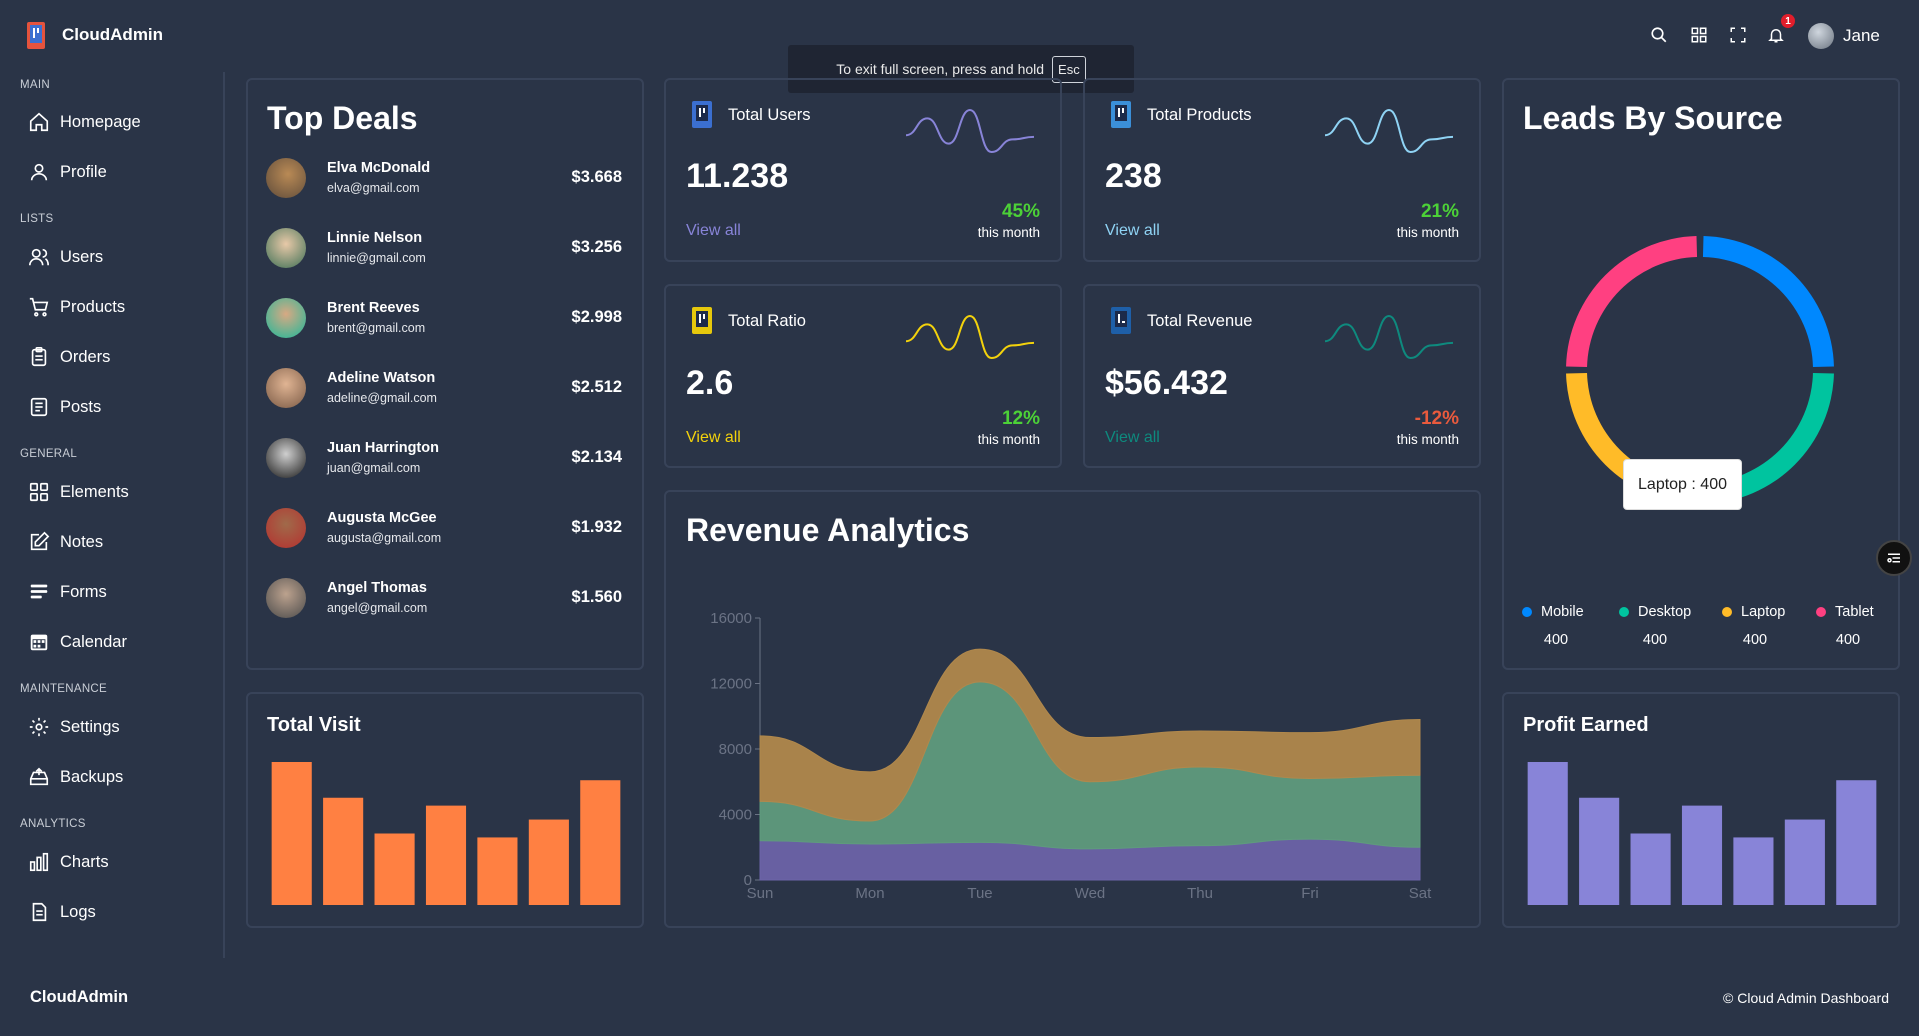 Image resolution: width=1919 pixels, height=1036 pixels. Describe the element at coordinates (100, 121) in the screenshot. I see `sidebar-item-label: Homepage` at that location.